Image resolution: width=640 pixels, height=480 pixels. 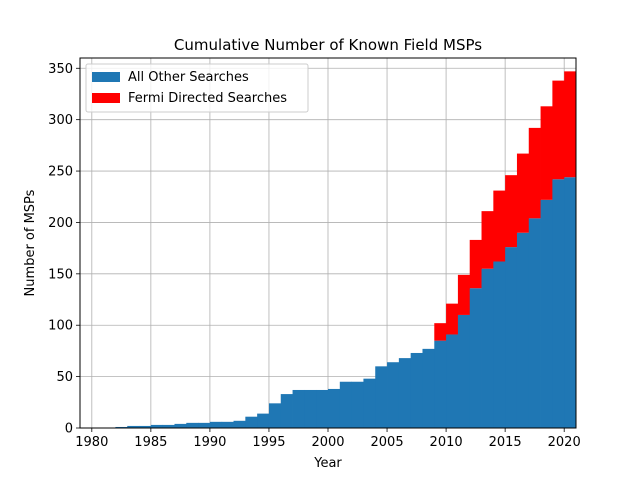 What do you see at coordinates (446, 442) in the screenshot?
I see `x-tick-label: 2010` at bounding box center [446, 442].